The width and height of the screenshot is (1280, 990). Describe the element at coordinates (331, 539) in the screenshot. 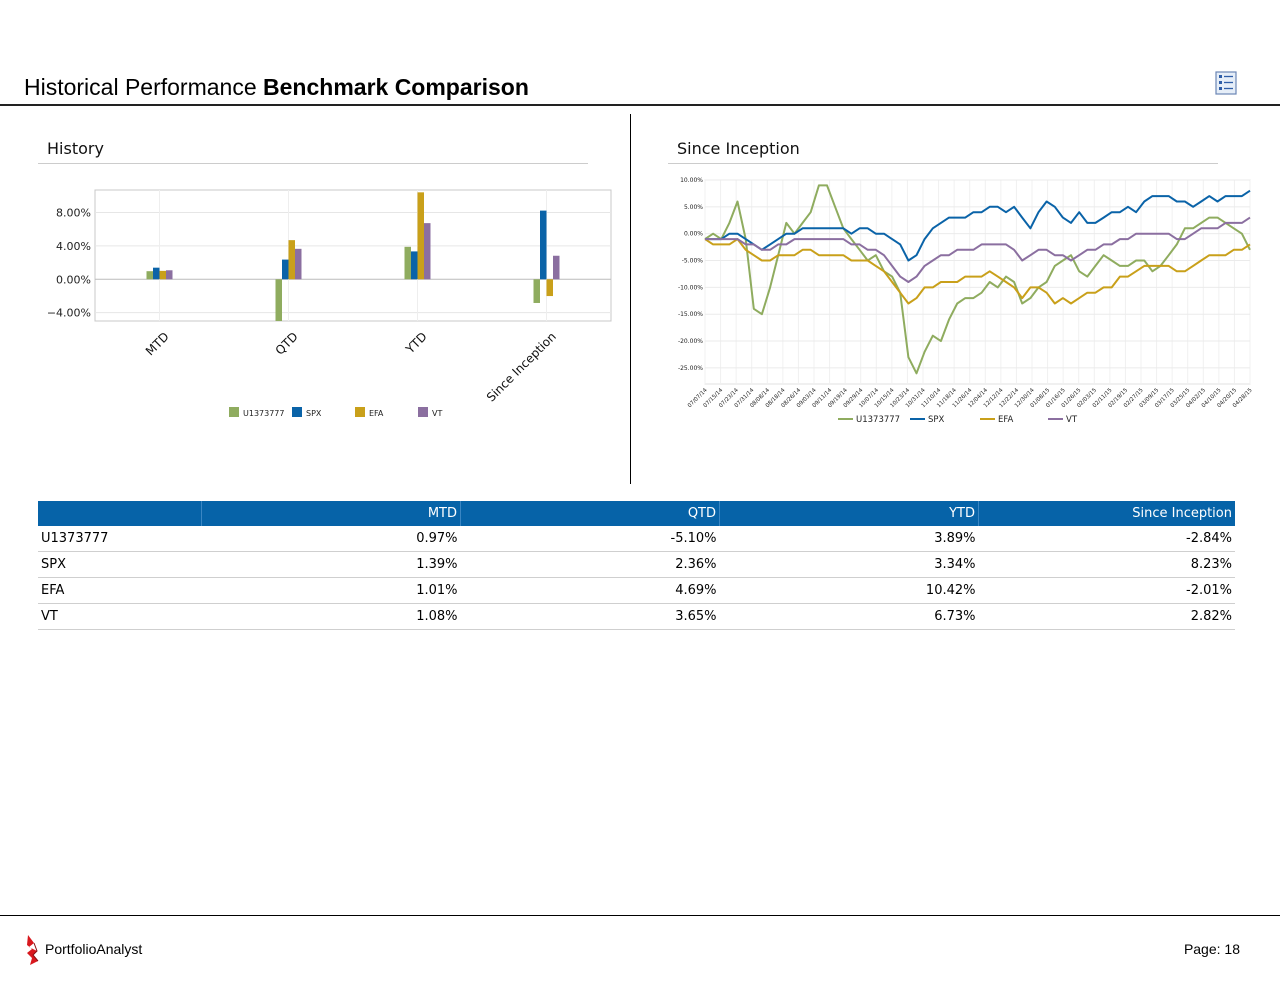

I see `table-cell: 0.97%` at that location.